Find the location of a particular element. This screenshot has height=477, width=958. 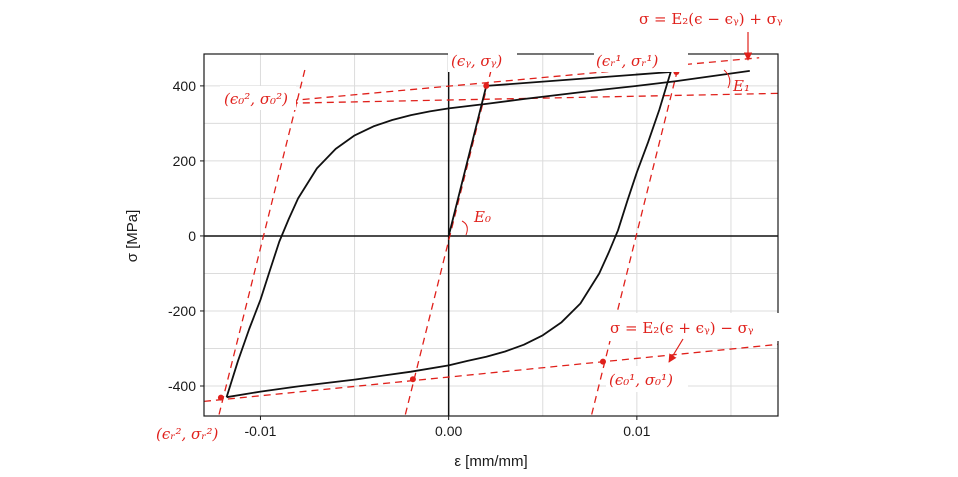

reversal-2-label-bg is located at coordinates (193, 433).